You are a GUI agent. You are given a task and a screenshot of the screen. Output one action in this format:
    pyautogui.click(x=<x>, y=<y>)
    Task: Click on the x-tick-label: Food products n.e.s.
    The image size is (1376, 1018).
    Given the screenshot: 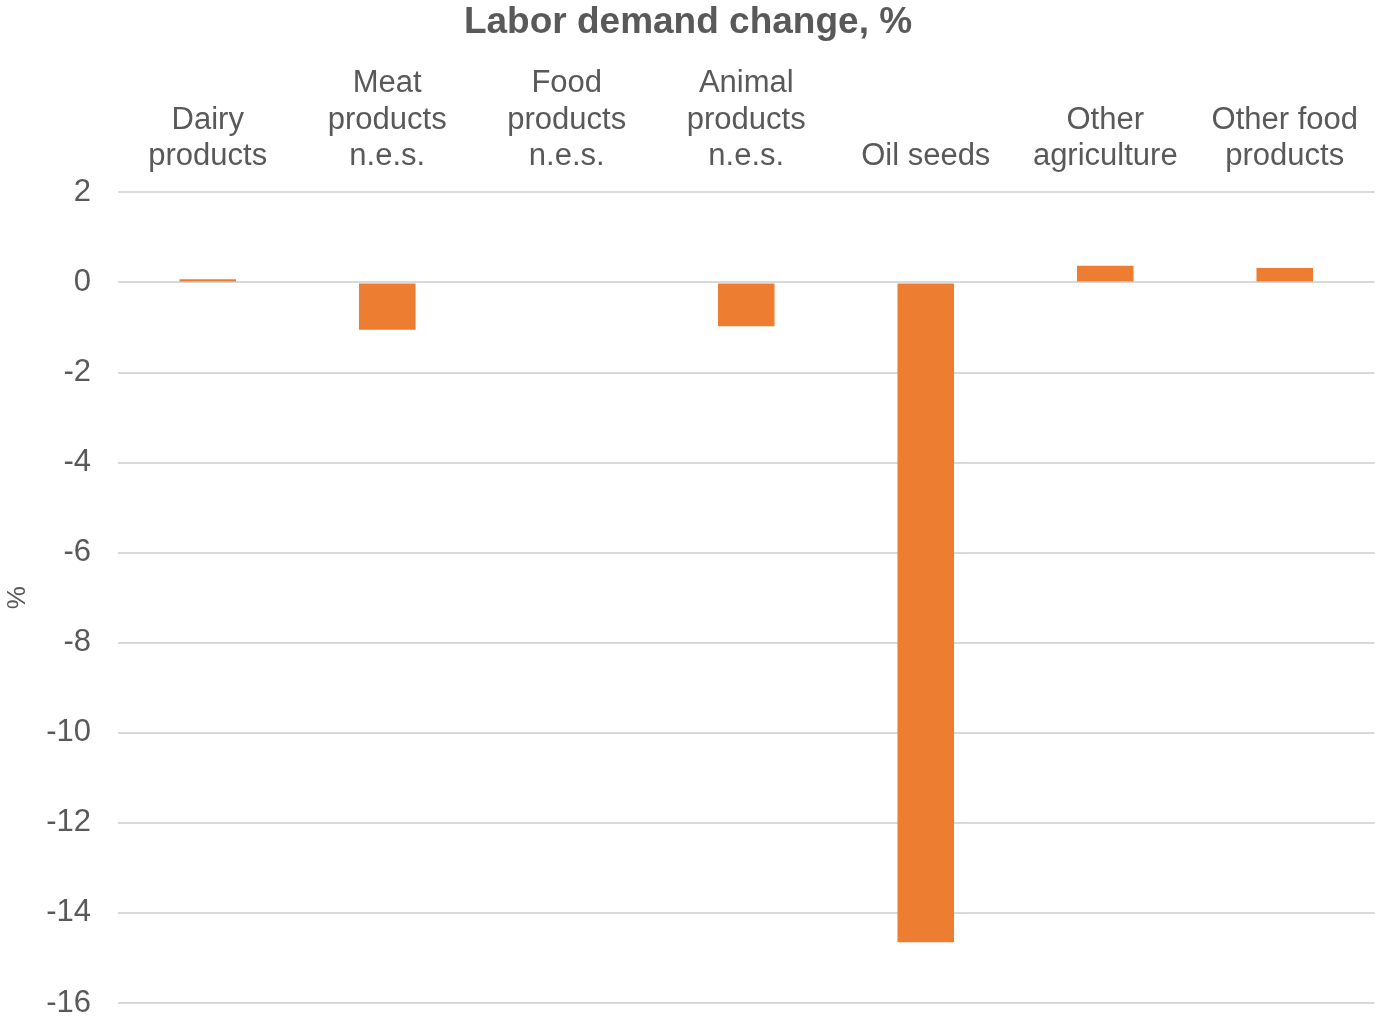 What is the action you would take?
    pyautogui.click(x=567, y=118)
    